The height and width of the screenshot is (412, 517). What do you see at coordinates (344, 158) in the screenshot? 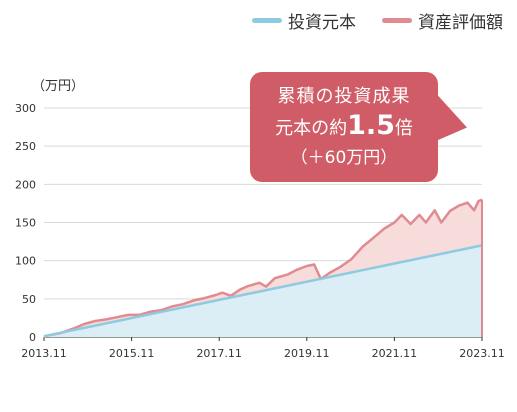
I see `callout-line3: （＋60万円）` at bounding box center [344, 158].